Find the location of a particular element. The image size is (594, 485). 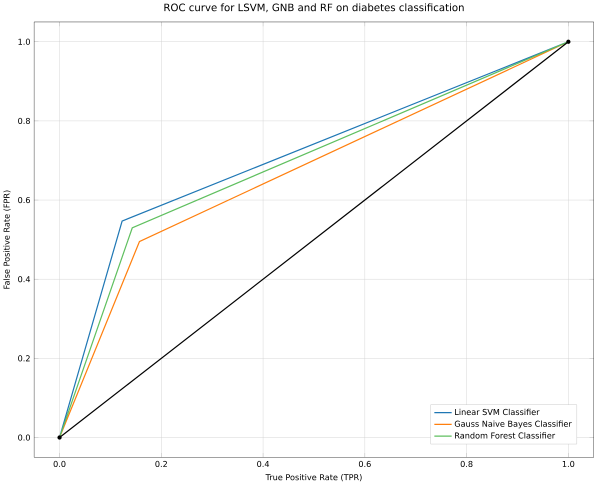

legend-label: Linear SVM Classifier is located at coordinates (497, 412).